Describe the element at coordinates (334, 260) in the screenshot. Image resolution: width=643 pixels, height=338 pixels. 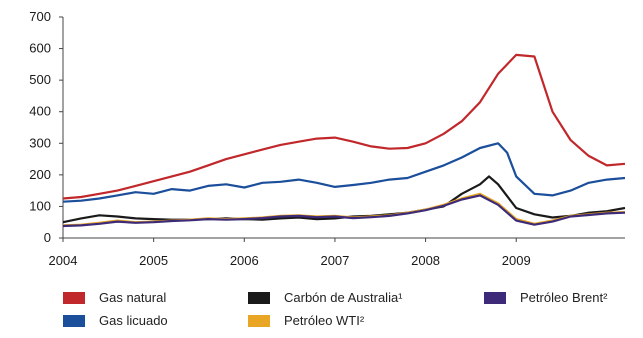
I see `x-tick-label: 2007` at that location.